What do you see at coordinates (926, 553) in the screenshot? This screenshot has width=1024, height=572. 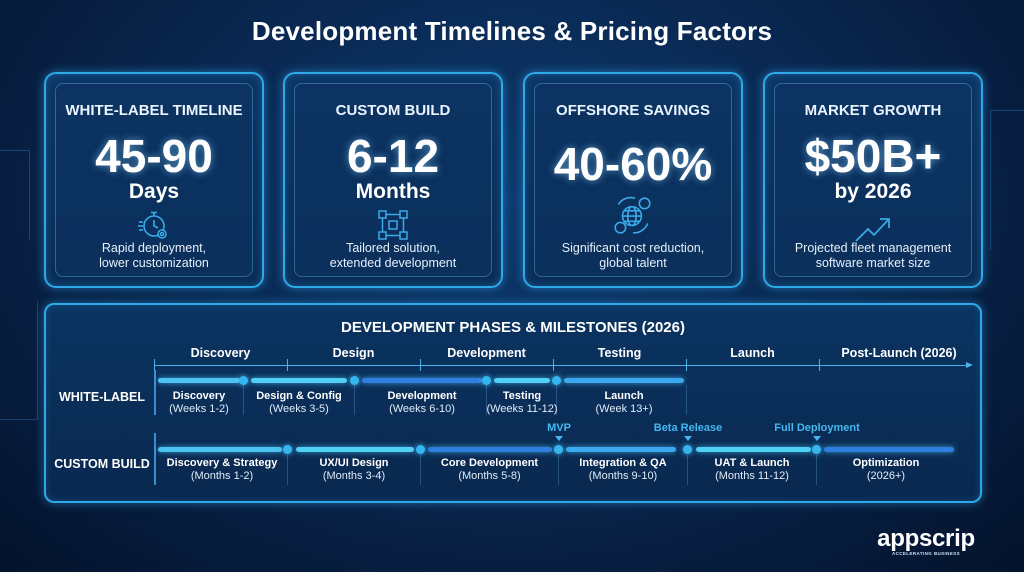 I see `logo-tagline: ACCELERATING BUSINESS` at bounding box center [926, 553].